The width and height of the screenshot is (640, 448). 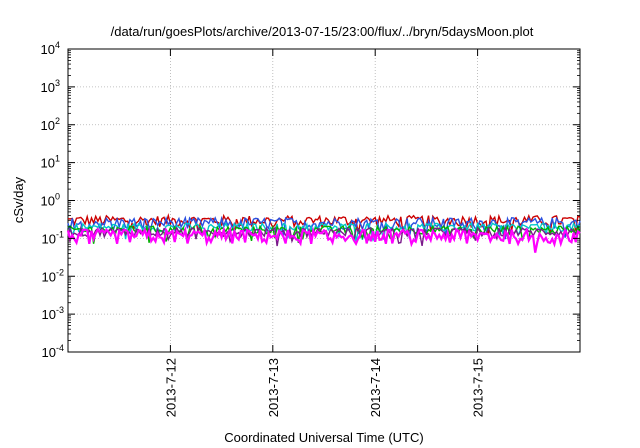 What do you see at coordinates (375, 387) in the screenshot?
I see `x-tick-label: 2013-7-14` at bounding box center [375, 387].